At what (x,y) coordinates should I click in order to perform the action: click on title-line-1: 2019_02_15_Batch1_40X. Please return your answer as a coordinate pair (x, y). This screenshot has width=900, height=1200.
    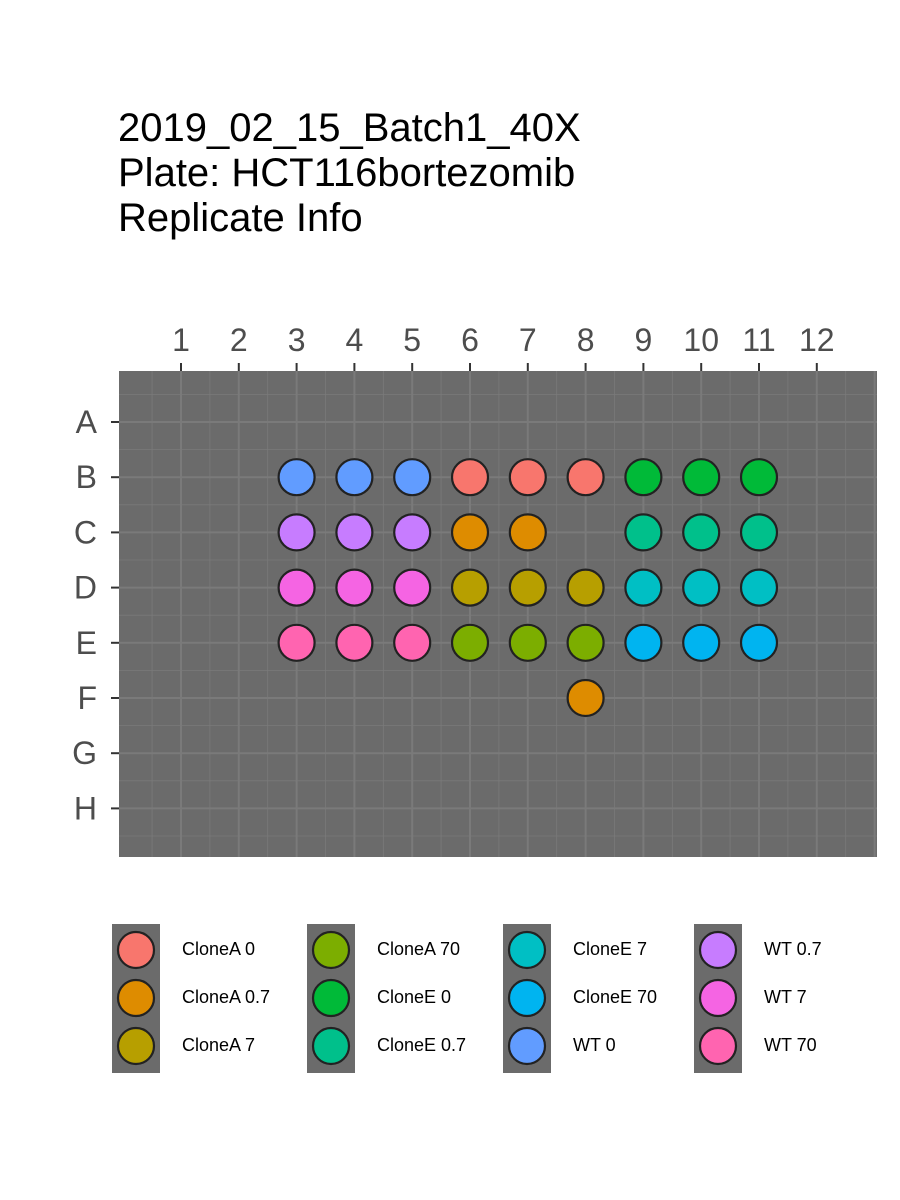
    Looking at the image, I should click on (349, 128).